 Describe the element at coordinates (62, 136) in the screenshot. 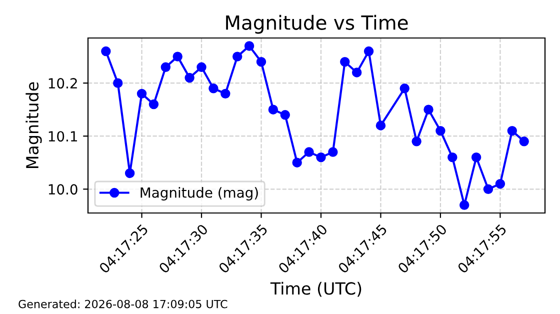

I see `y-tick-label: 10.1` at that location.